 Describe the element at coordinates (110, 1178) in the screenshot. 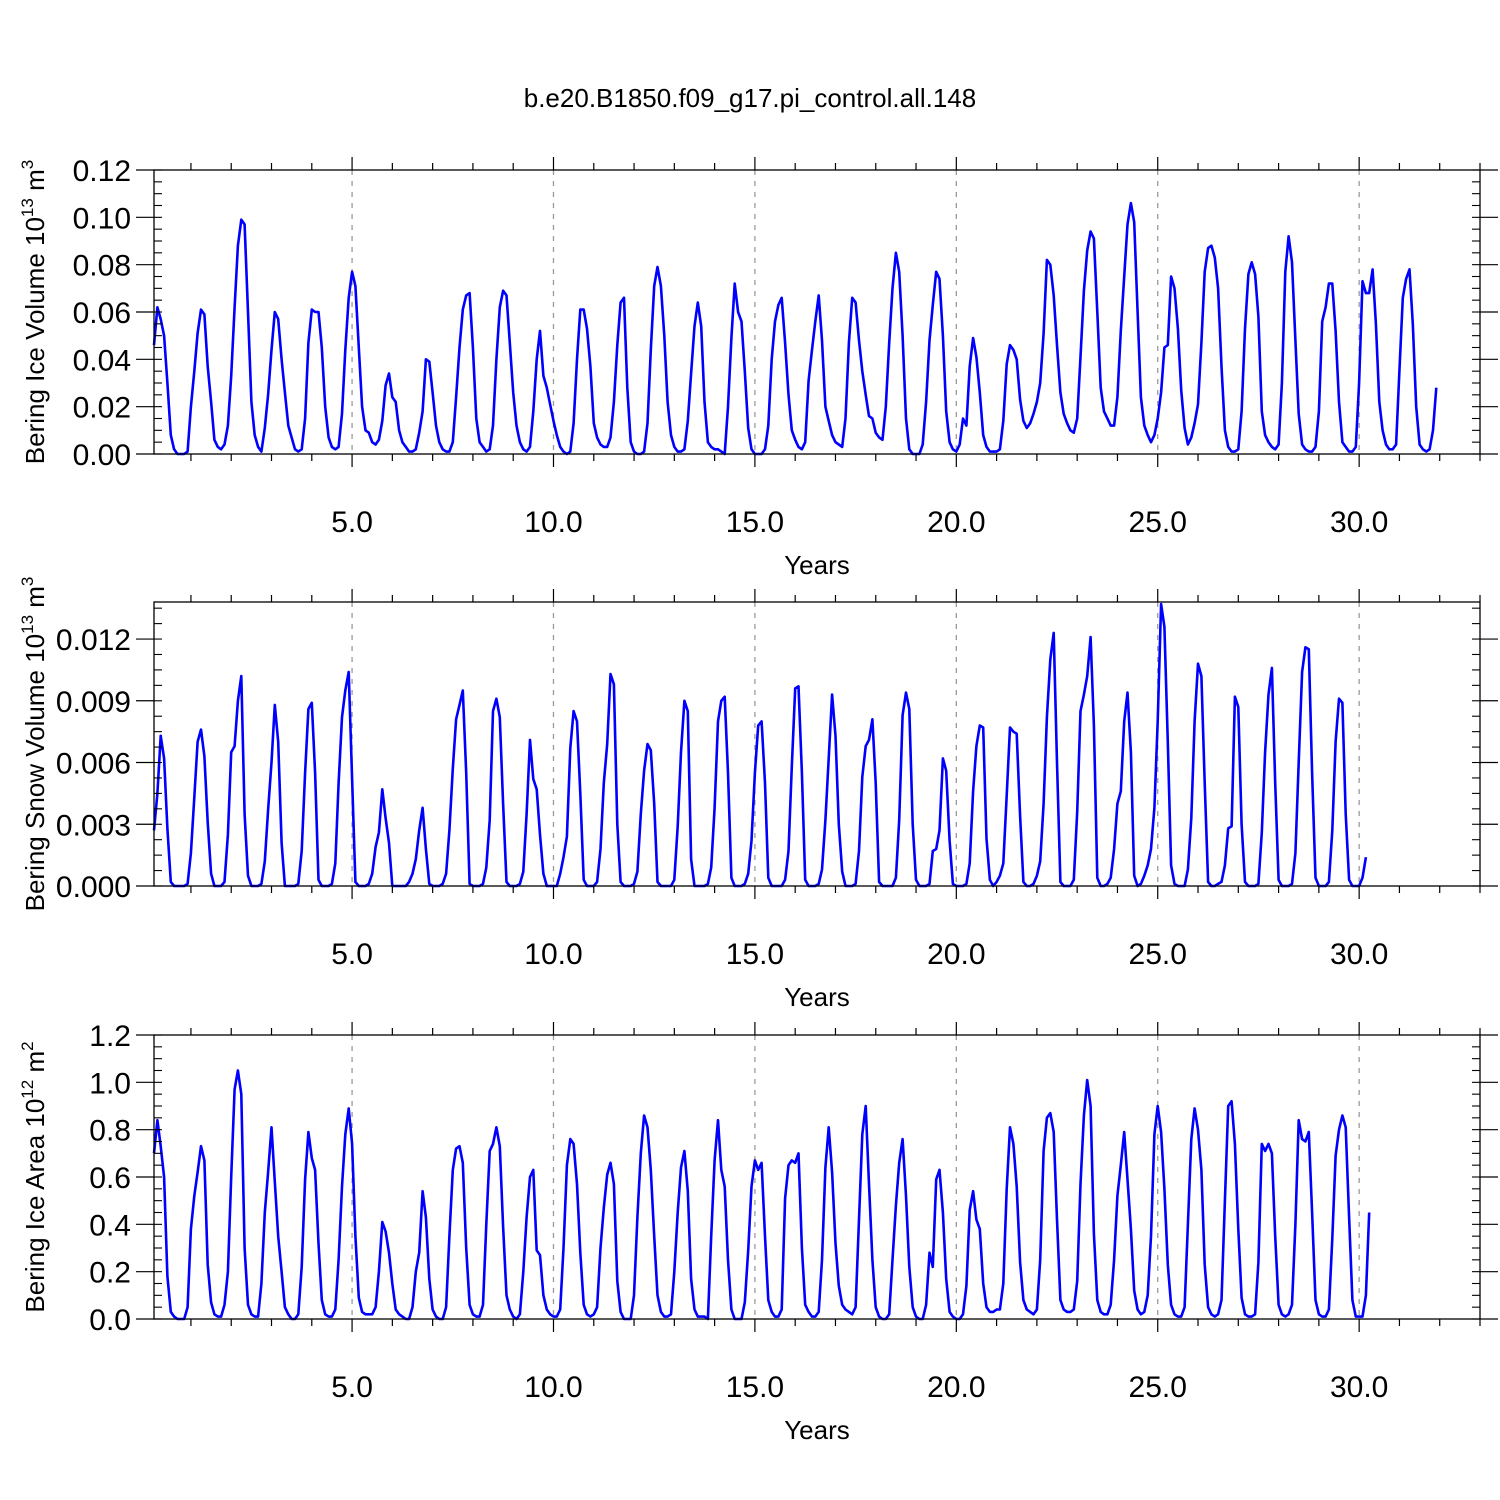

I see `y-tick-label: 0.6` at that location.